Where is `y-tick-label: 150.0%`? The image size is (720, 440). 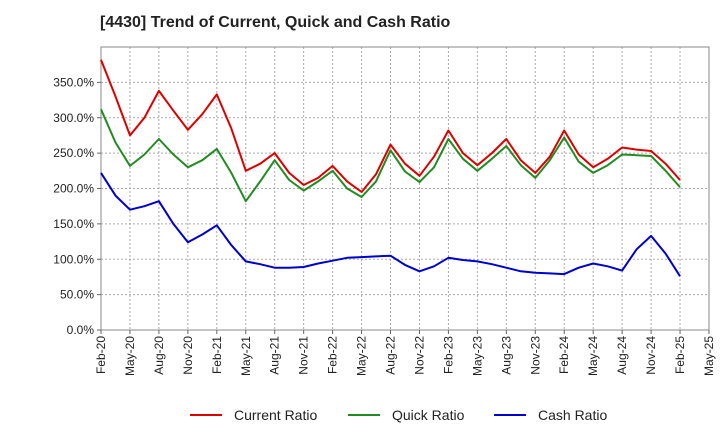
y-tick-label: 150.0% is located at coordinates (73, 224).